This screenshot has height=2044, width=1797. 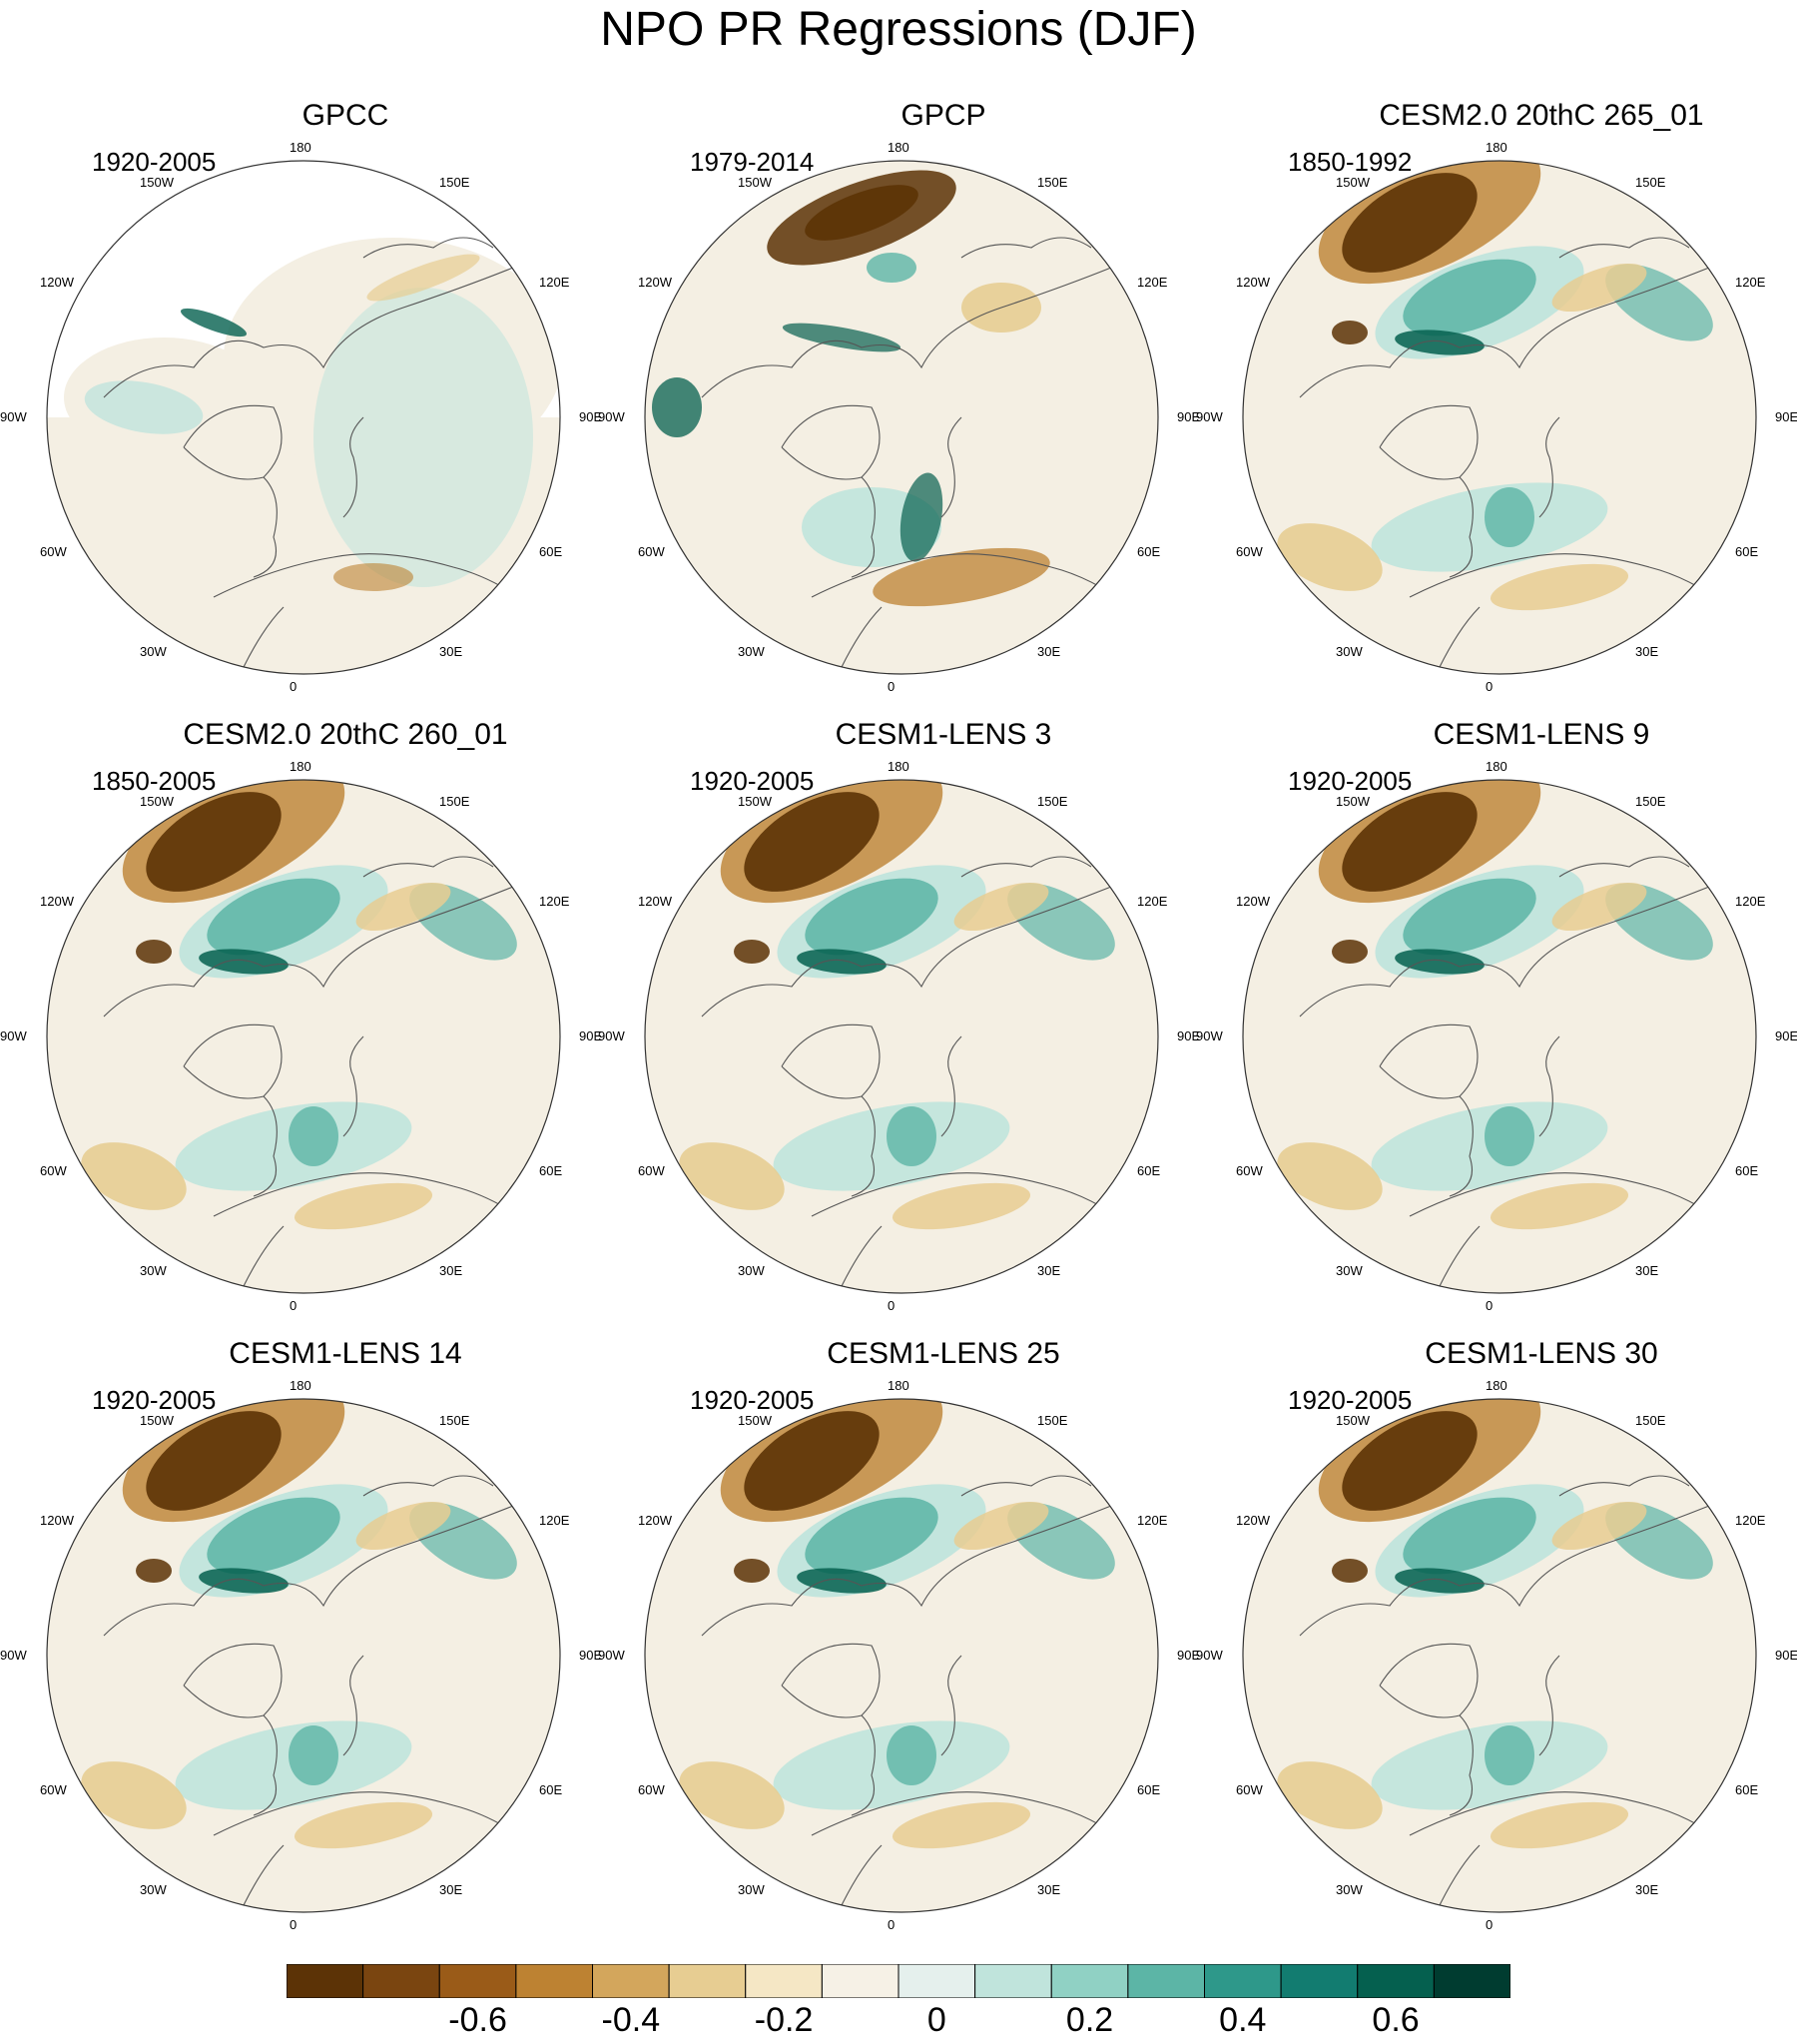 What do you see at coordinates (477, 2020) in the screenshot?
I see `colorbar-tick-label: -0.6` at bounding box center [477, 2020].